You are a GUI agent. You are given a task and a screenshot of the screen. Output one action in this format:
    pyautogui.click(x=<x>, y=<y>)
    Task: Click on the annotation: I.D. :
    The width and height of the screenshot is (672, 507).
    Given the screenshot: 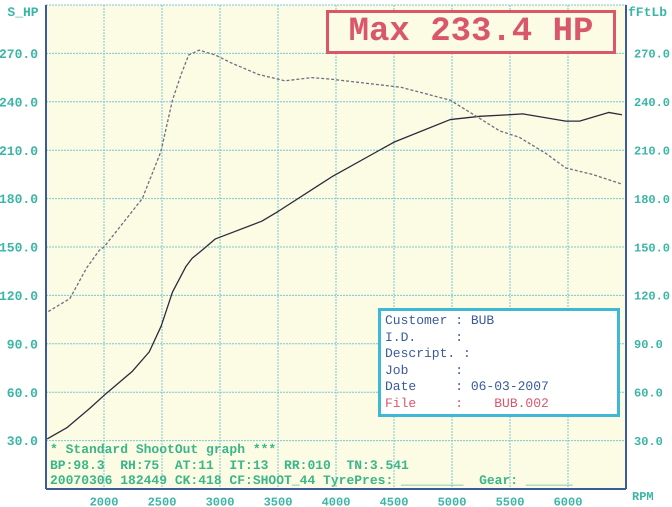 What is the action you would take?
    pyautogui.click(x=424, y=338)
    